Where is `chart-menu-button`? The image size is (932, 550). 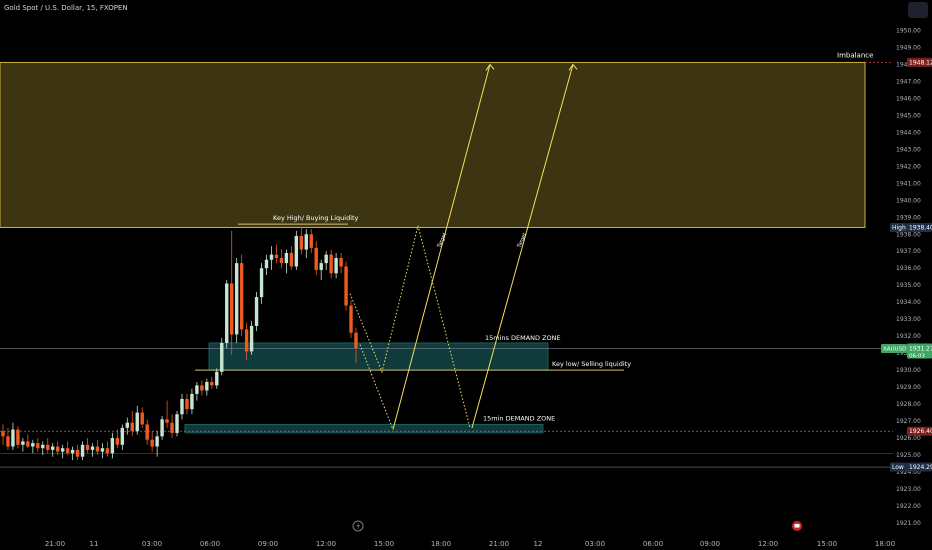
chart-menu-button is located at coordinates (918, 10).